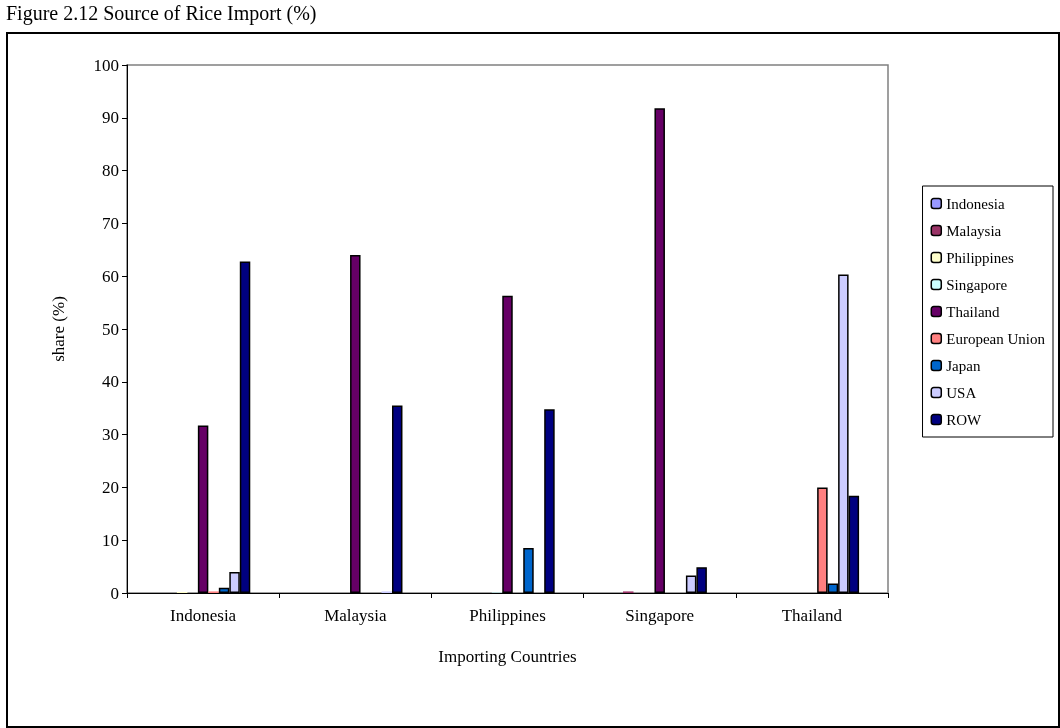  I want to click on y-tick-label: 90, so click(110, 118).